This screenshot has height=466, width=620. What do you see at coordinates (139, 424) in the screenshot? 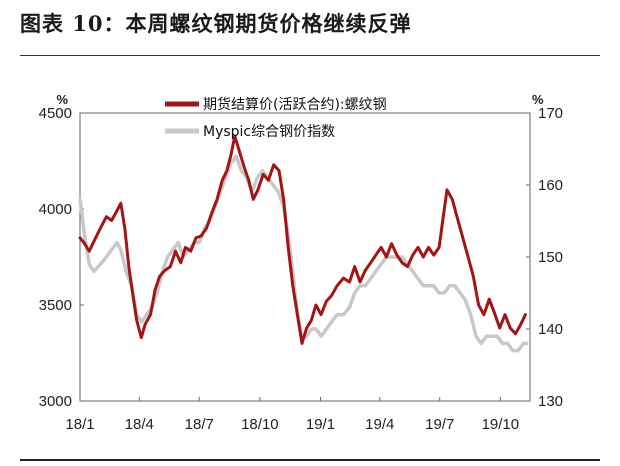
I see `x-axis-tick-label: 18/4` at bounding box center [139, 424].